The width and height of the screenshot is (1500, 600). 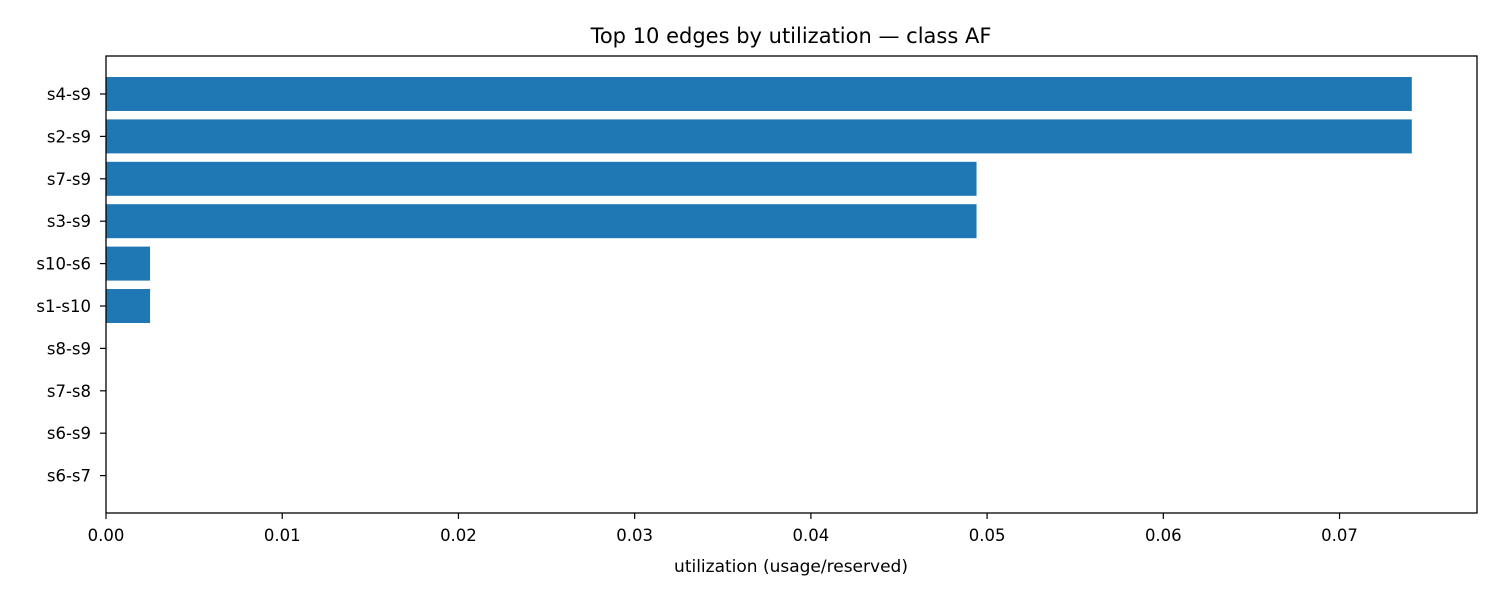 What do you see at coordinates (128, 306) in the screenshot?
I see `bar-s1-s10` at bounding box center [128, 306].